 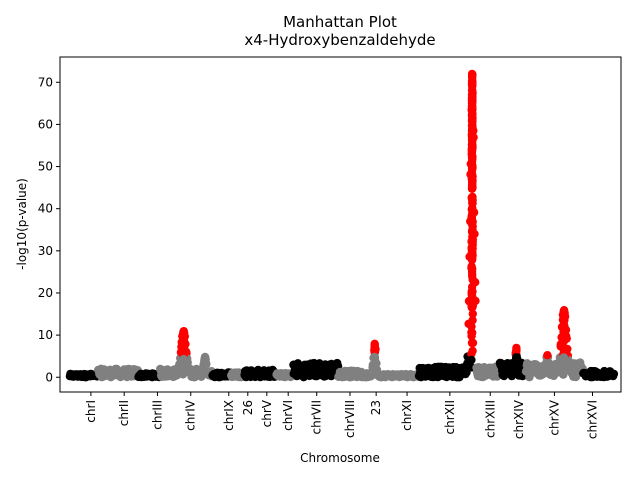 What do you see at coordinates (340, 22) in the screenshot?
I see `chart-title: Manhattan Plot` at bounding box center [340, 22].